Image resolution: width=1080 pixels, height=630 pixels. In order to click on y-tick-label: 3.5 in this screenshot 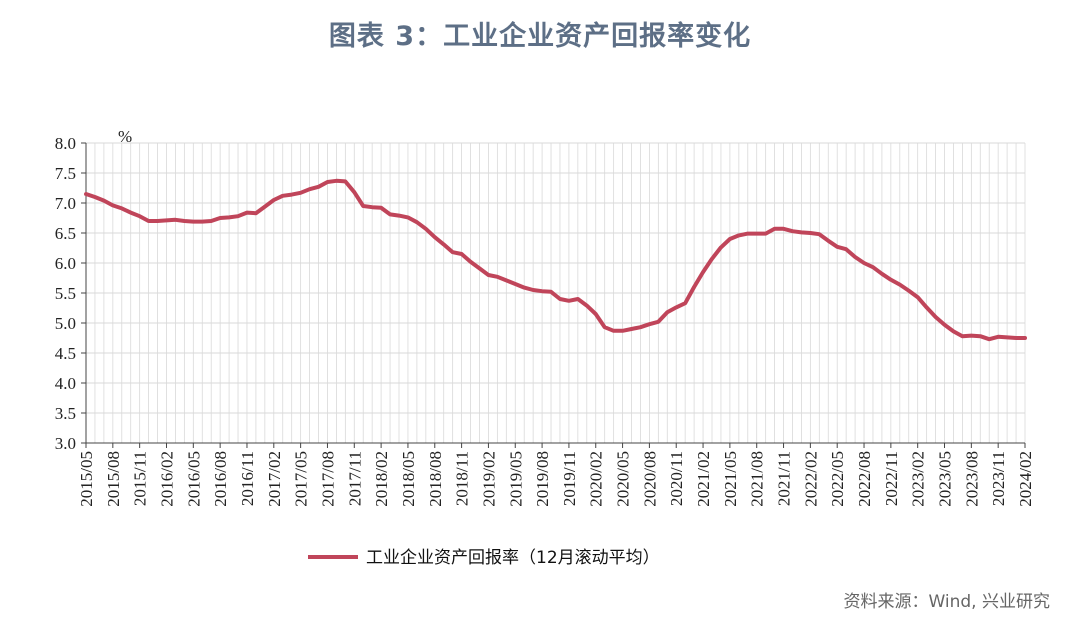, I will do `click(65, 413)`.